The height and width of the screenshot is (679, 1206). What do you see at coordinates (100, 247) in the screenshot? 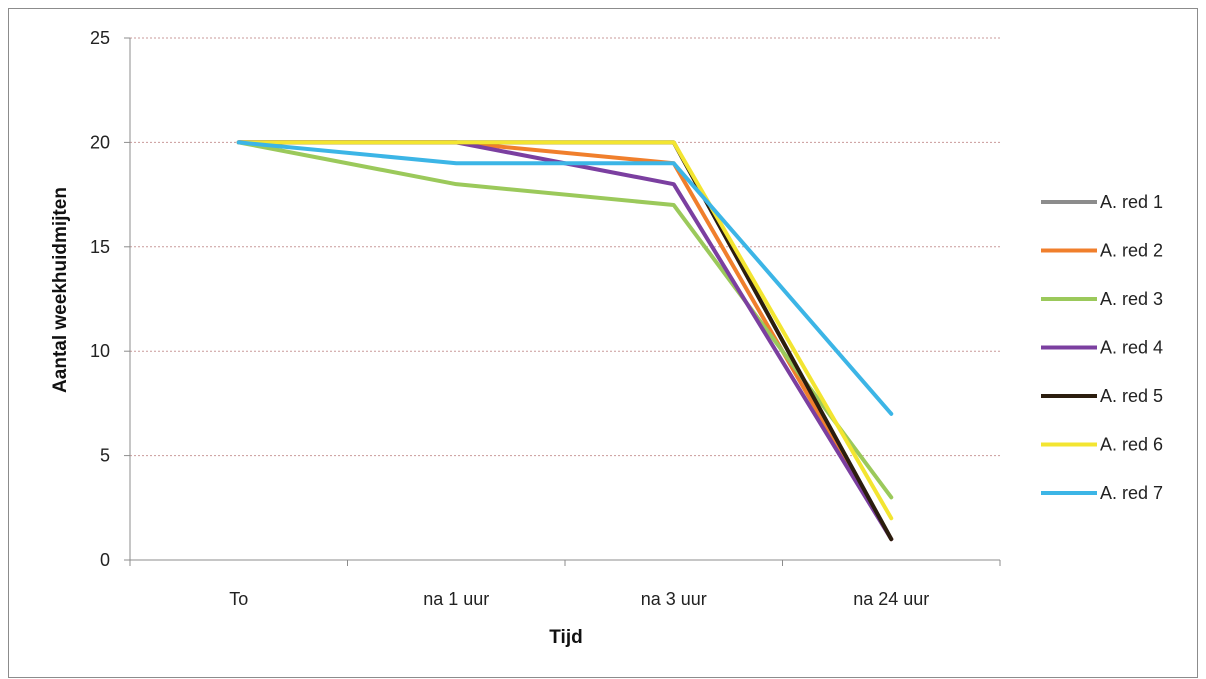
I see `y-tick-label: 15` at bounding box center [100, 247].